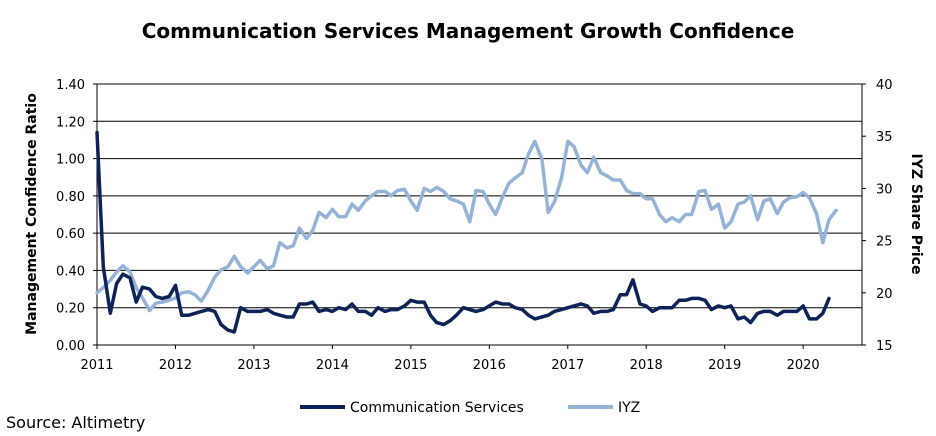  I want to click on x-axis-ticks: 2011 2012 2013 2014 2015 2016 2017 2018 2019 2020, so click(450, 359).